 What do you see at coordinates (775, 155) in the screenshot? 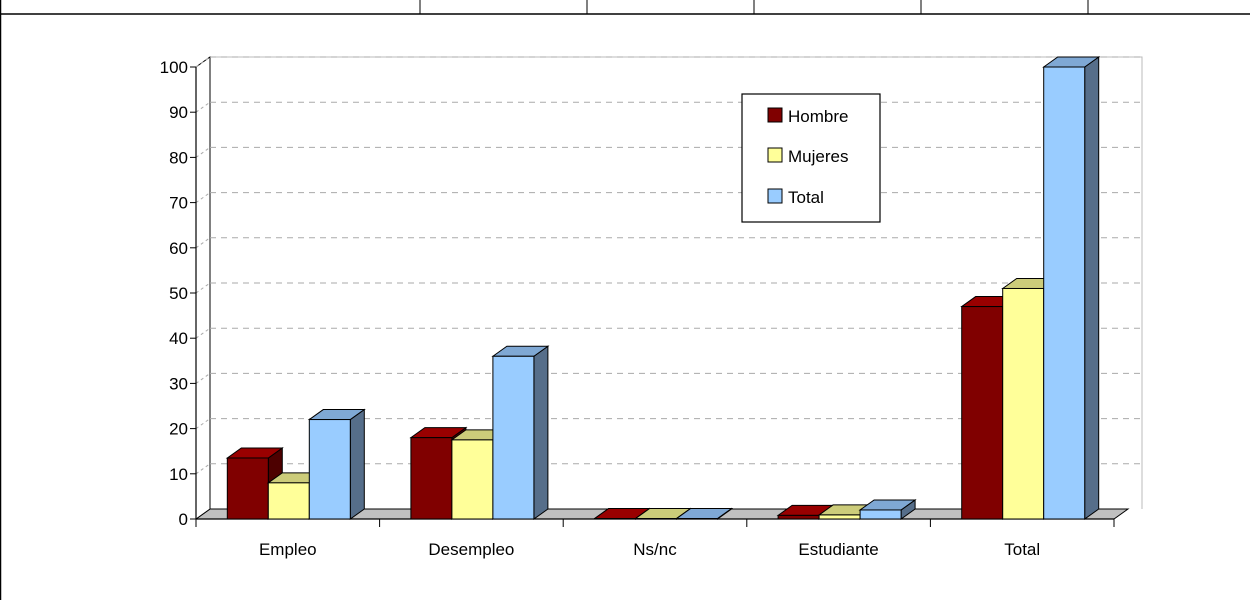
I see `legend-swatch-mujeres` at bounding box center [775, 155].